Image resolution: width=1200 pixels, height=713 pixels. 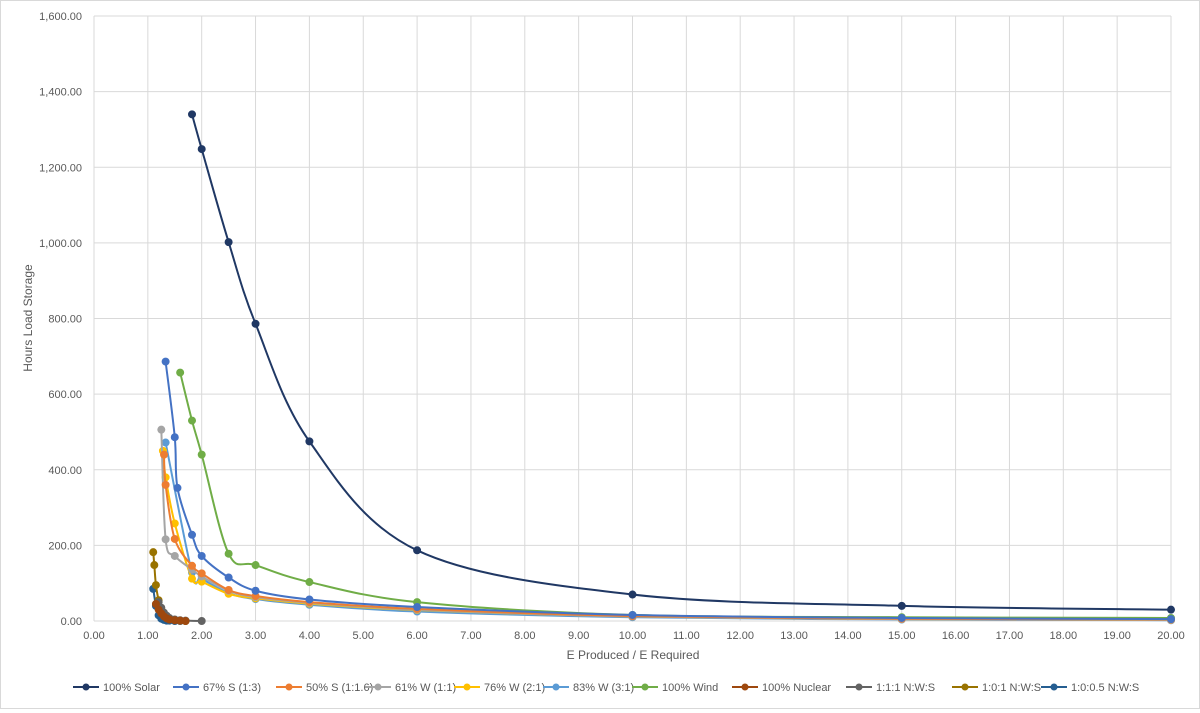 What do you see at coordinates (363, 636) in the screenshot?
I see `x-tick-label: 5.00` at bounding box center [363, 636].